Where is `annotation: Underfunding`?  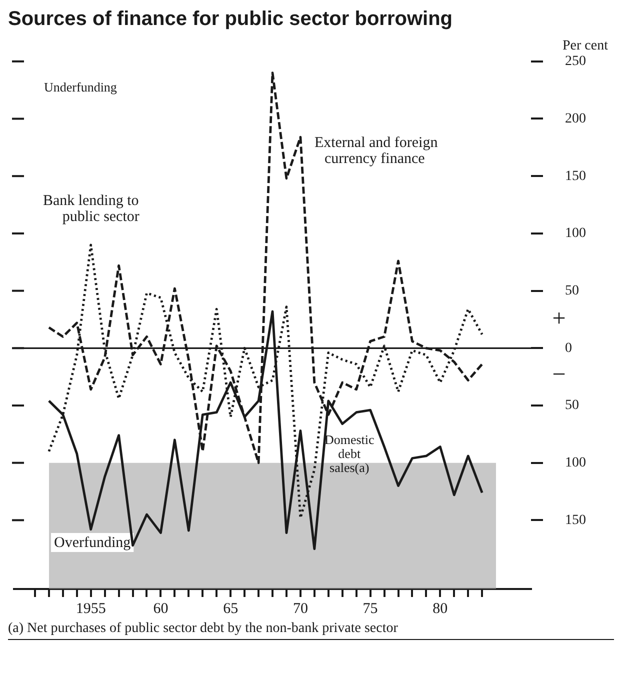
annotation: Underfunding is located at coordinates (81, 86).